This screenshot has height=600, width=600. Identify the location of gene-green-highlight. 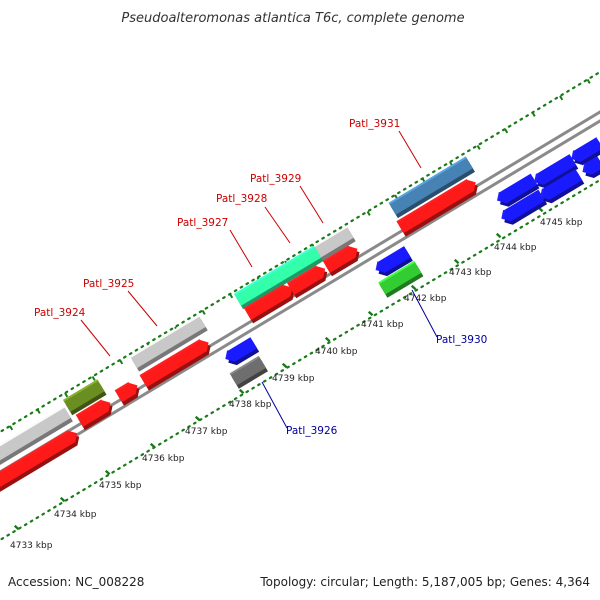
(397, 272).